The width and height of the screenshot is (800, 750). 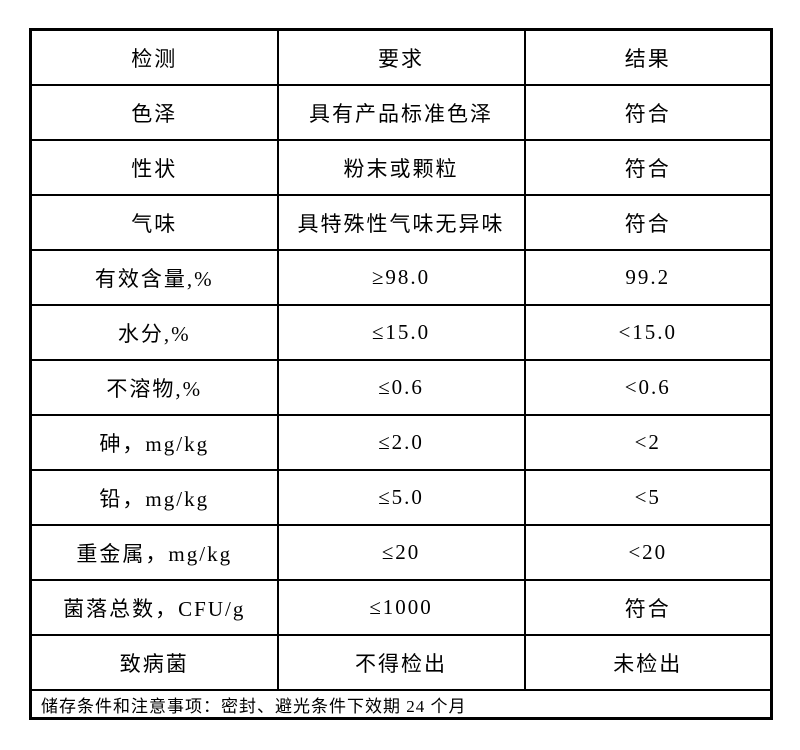 I want to click on table-header-row: 检测 要求 结果, so click(x=401, y=57).